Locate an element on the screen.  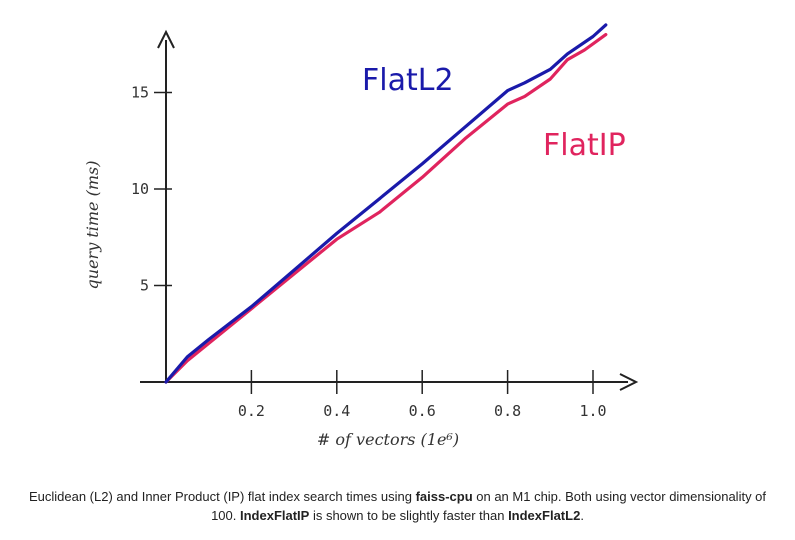
y-tick-label: 10 is located at coordinates (140, 189).